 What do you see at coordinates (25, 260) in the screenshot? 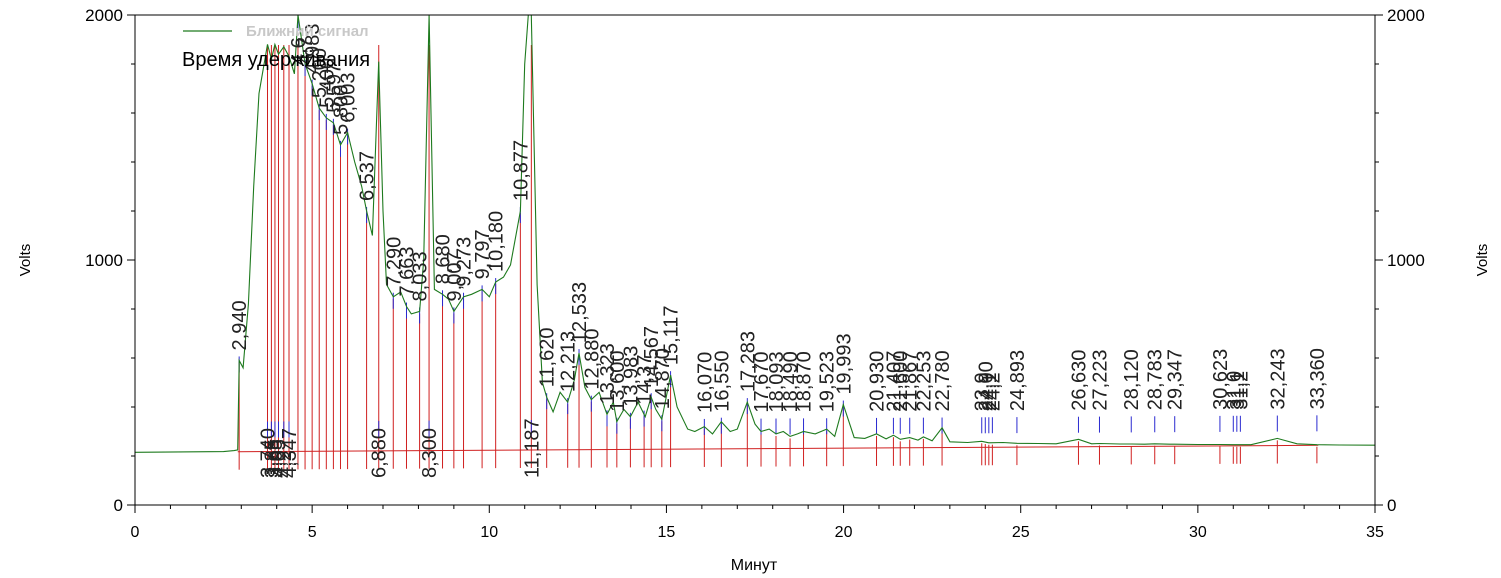
I see `y-axis-label-left: Volts` at bounding box center [25, 260].